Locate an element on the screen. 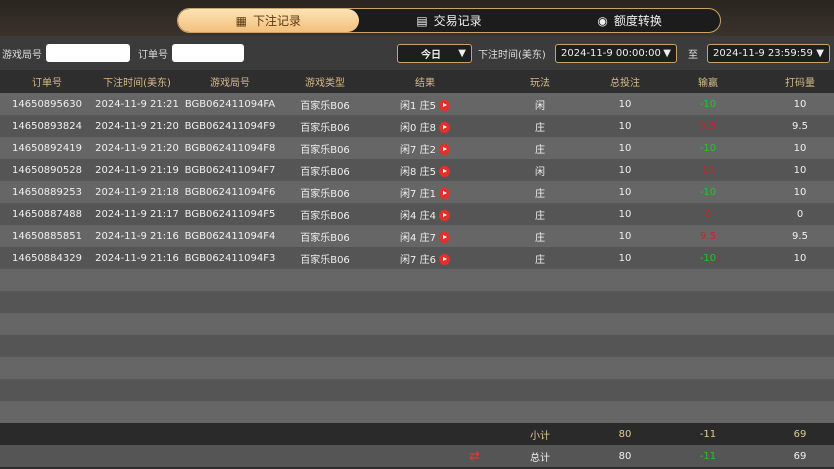 The image size is (834, 469). turnover: 10 is located at coordinates (800, 170).